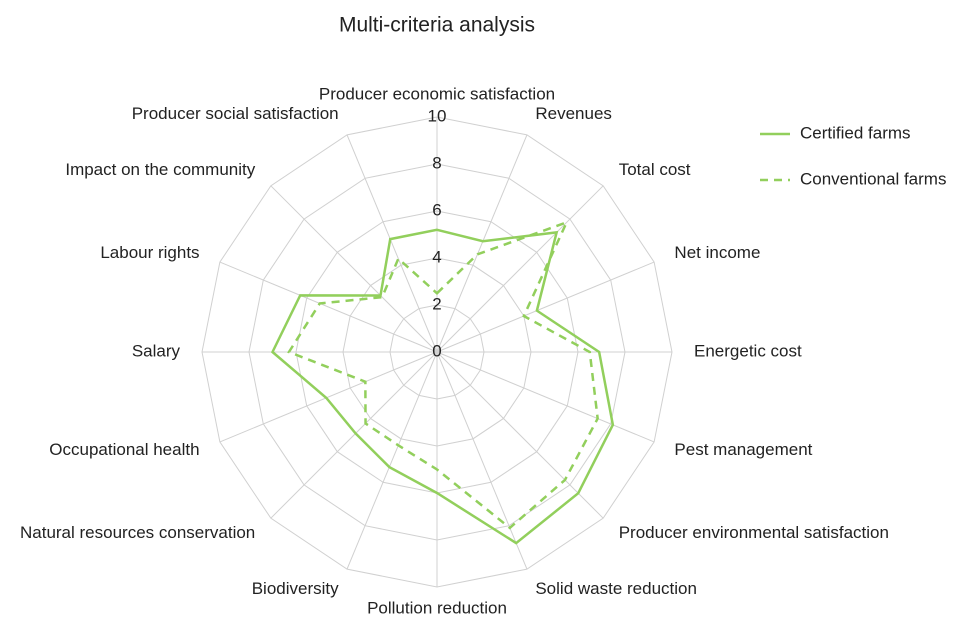 Image resolution: width=963 pixels, height=630 pixels. I want to click on axis-label: Producer social satisfaction, so click(235, 113).